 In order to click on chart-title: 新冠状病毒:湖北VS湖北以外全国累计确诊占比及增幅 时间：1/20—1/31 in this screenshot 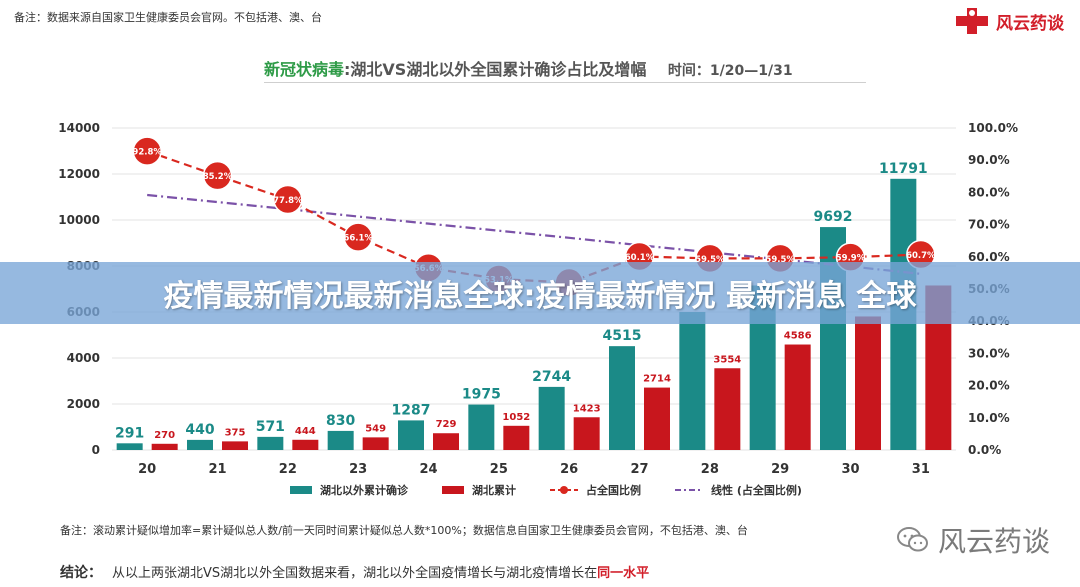, I will do `click(528, 68)`.